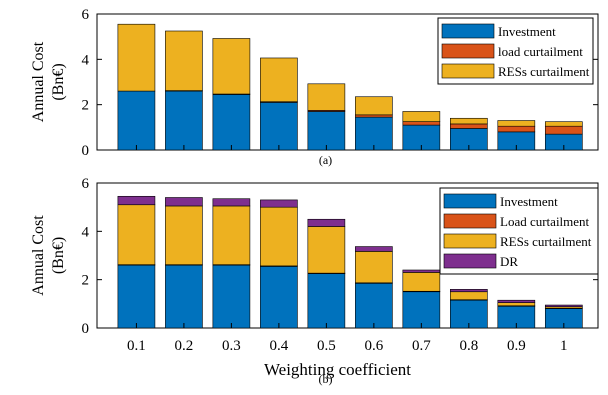 The image size is (608, 395). What do you see at coordinates (509, 261) in the screenshot?
I see `legend-entry: DR` at bounding box center [509, 261].